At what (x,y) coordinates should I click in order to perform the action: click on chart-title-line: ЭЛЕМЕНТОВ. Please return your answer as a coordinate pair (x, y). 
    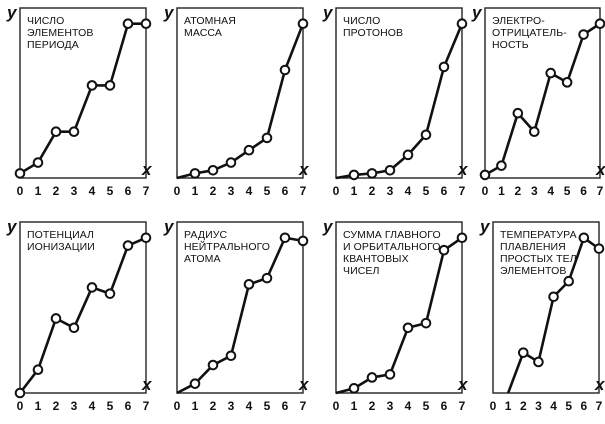
    Looking at the image, I should click on (533, 271).